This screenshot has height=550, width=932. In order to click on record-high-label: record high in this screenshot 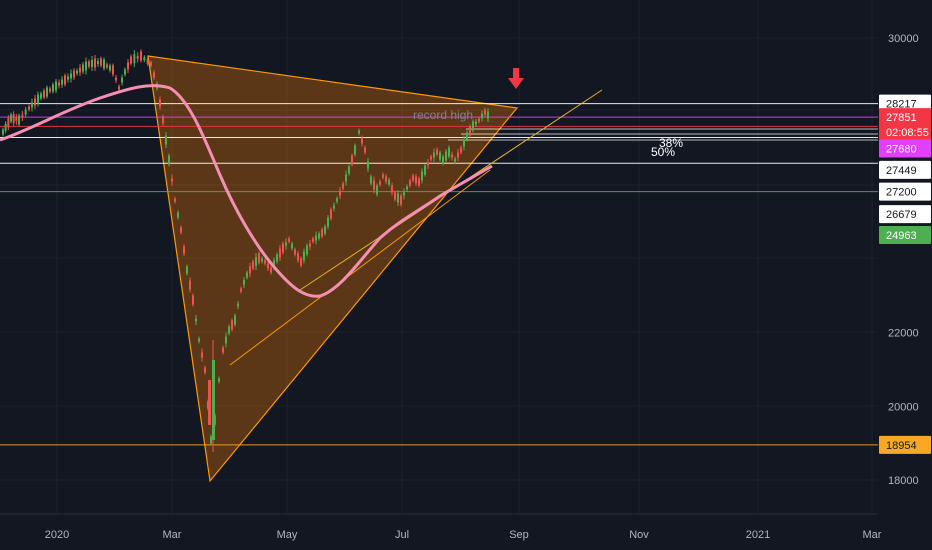, I will do `click(443, 115)`.